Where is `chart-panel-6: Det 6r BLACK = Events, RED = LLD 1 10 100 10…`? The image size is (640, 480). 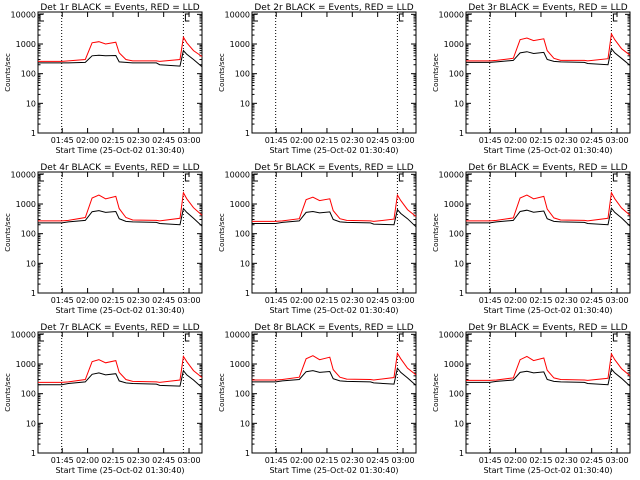 chart-panel-6: Det 6r BLACK = Events, RED = LLD 1 10 100 10… is located at coordinates (531, 239).